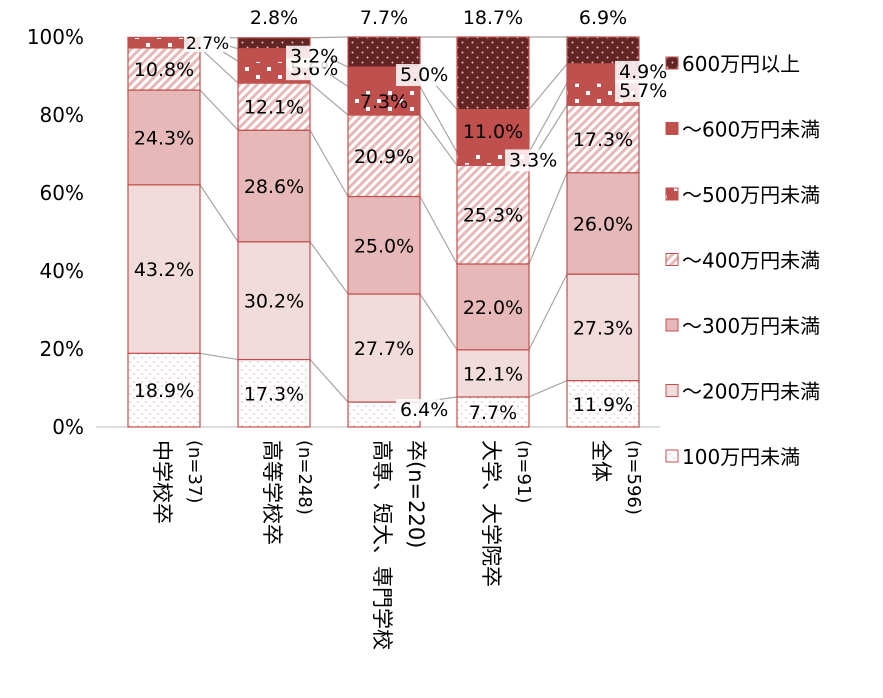 The width and height of the screenshot is (883, 698). What do you see at coordinates (162, 482) in the screenshot?
I see `category-label: 中学校卒` at bounding box center [162, 482].